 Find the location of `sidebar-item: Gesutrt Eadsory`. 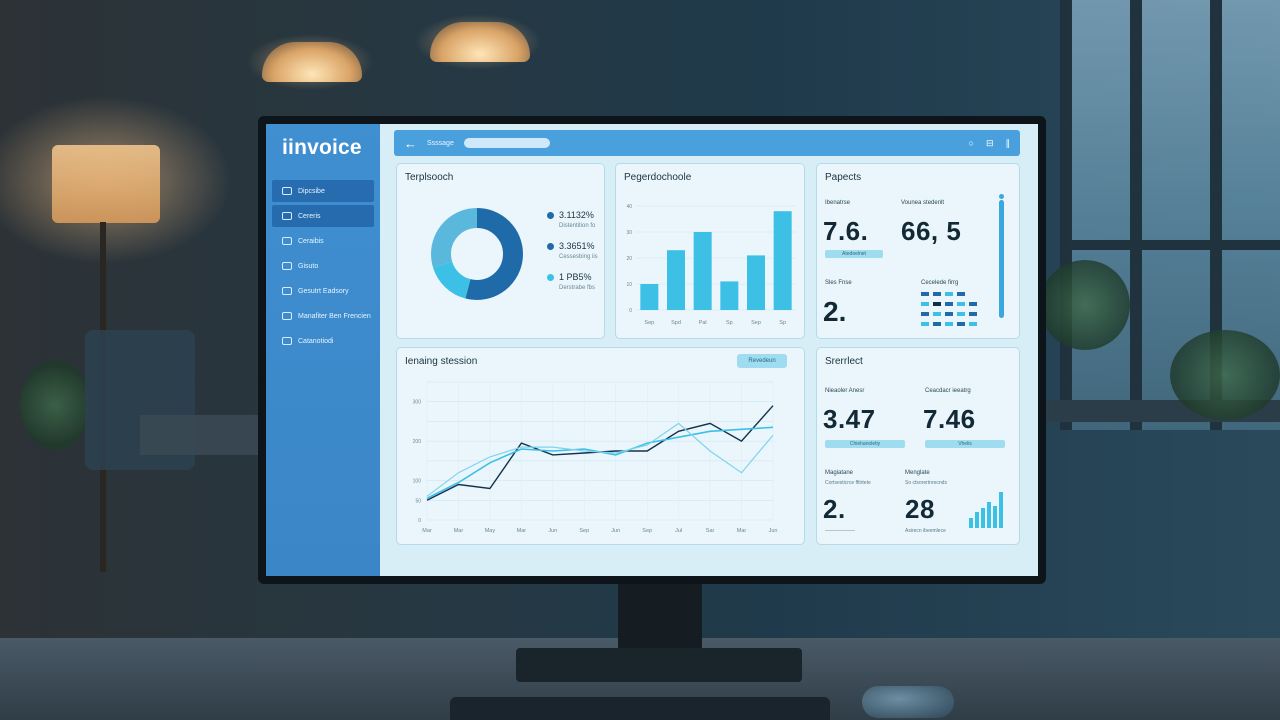

sidebar-item: Gesutrt Eadsory is located at coordinates (323, 291).